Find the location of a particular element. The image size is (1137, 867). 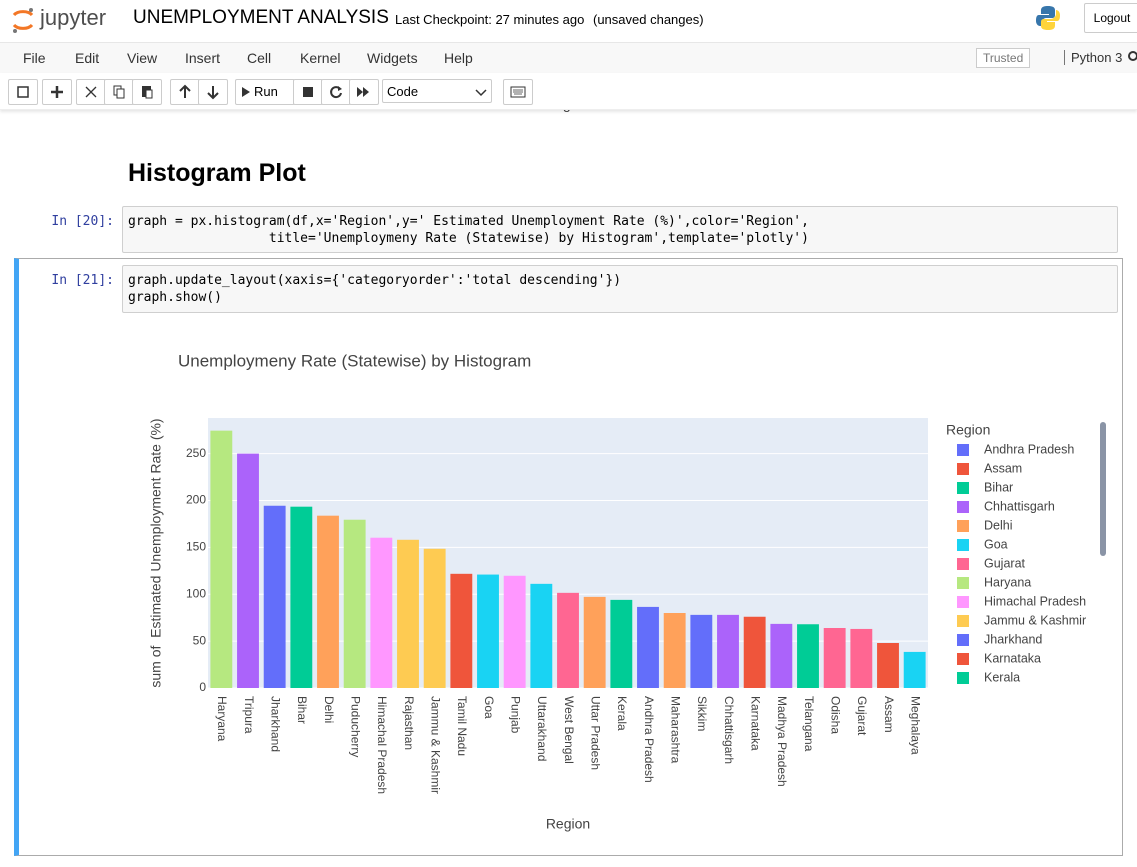

x-tick-label: Tamil Nadu is located at coordinates (462, 726).